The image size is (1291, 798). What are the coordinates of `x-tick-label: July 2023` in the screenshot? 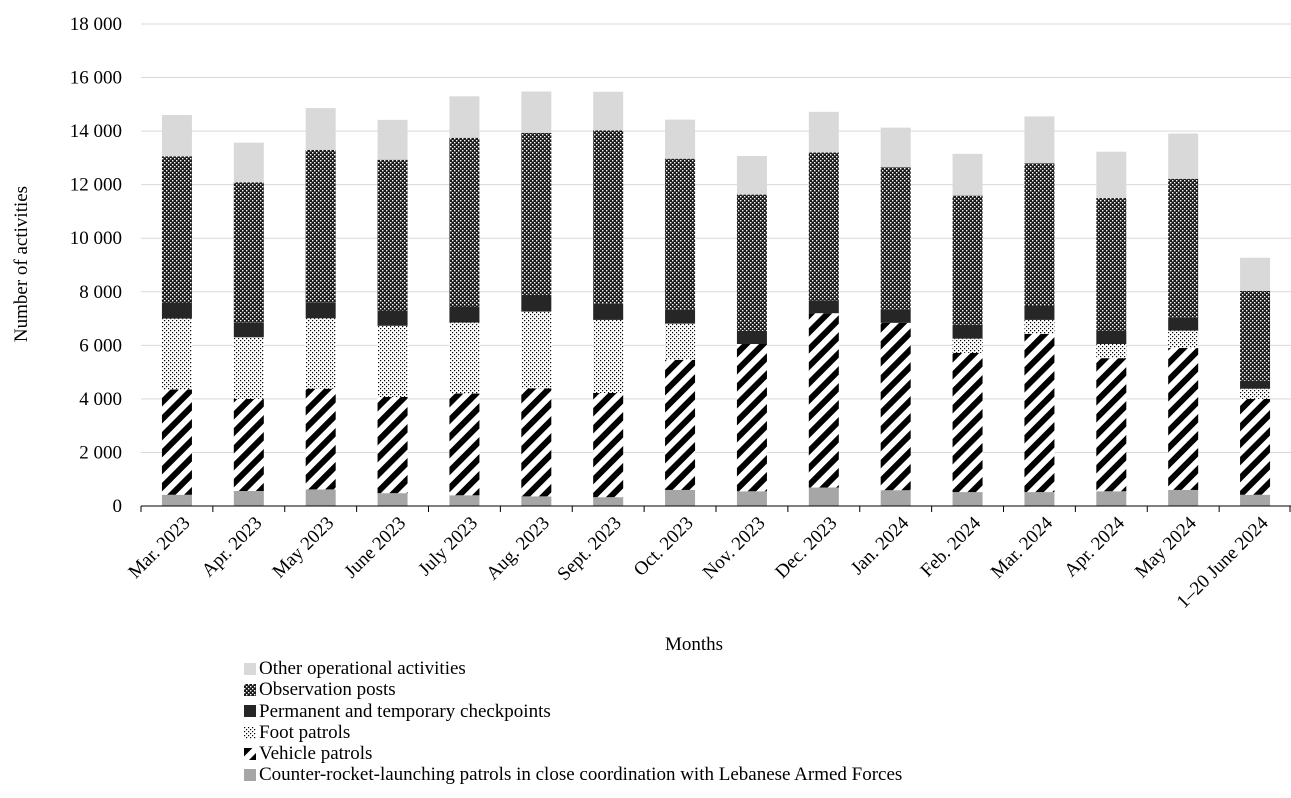 It's located at (447, 546).